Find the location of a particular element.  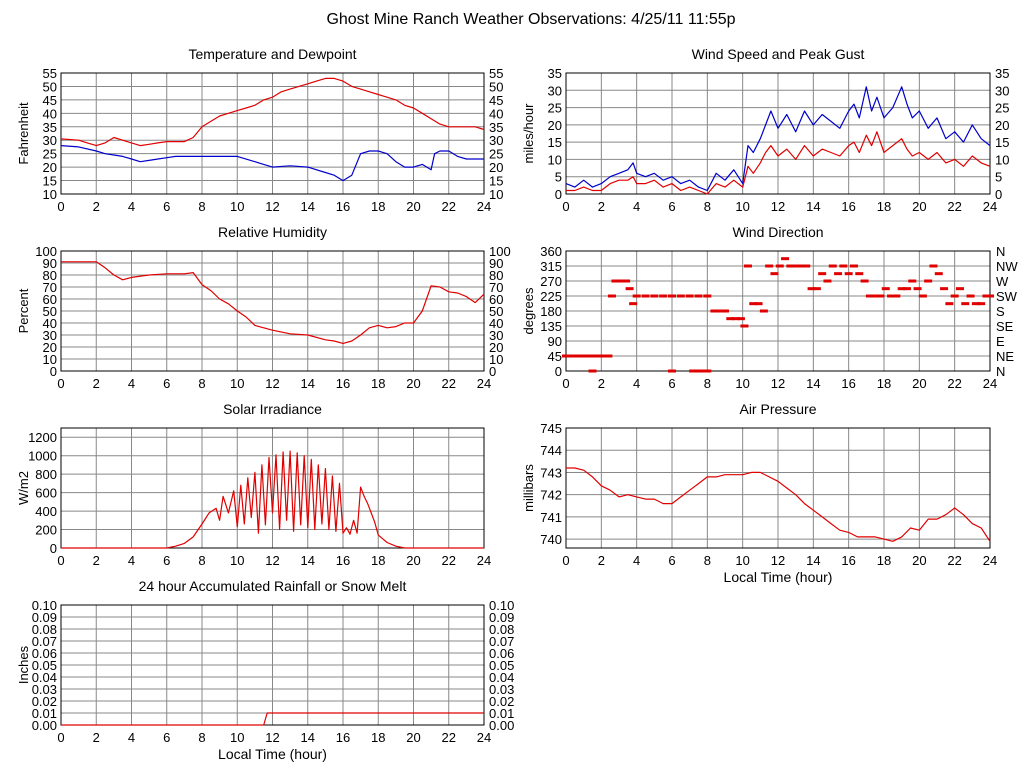

y-tick-label: 15 is located at coordinates (50, 181).